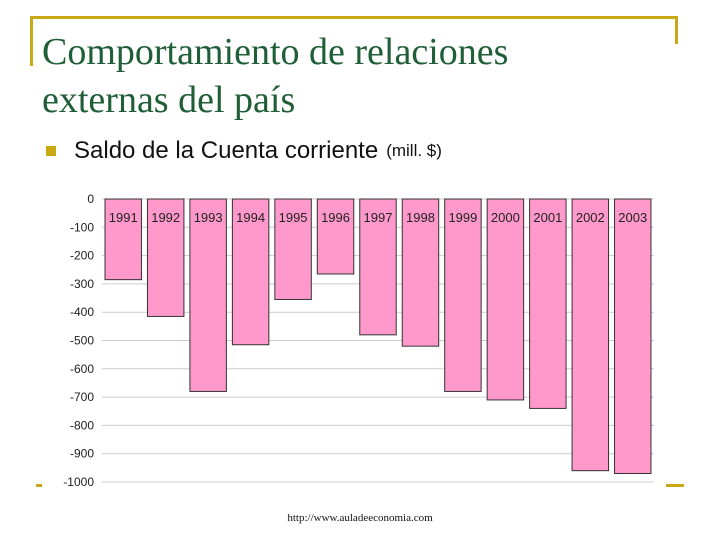 The width and height of the screenshot is (720, 540). I want to click on category-label-1991: 1991, so click(123, 217).